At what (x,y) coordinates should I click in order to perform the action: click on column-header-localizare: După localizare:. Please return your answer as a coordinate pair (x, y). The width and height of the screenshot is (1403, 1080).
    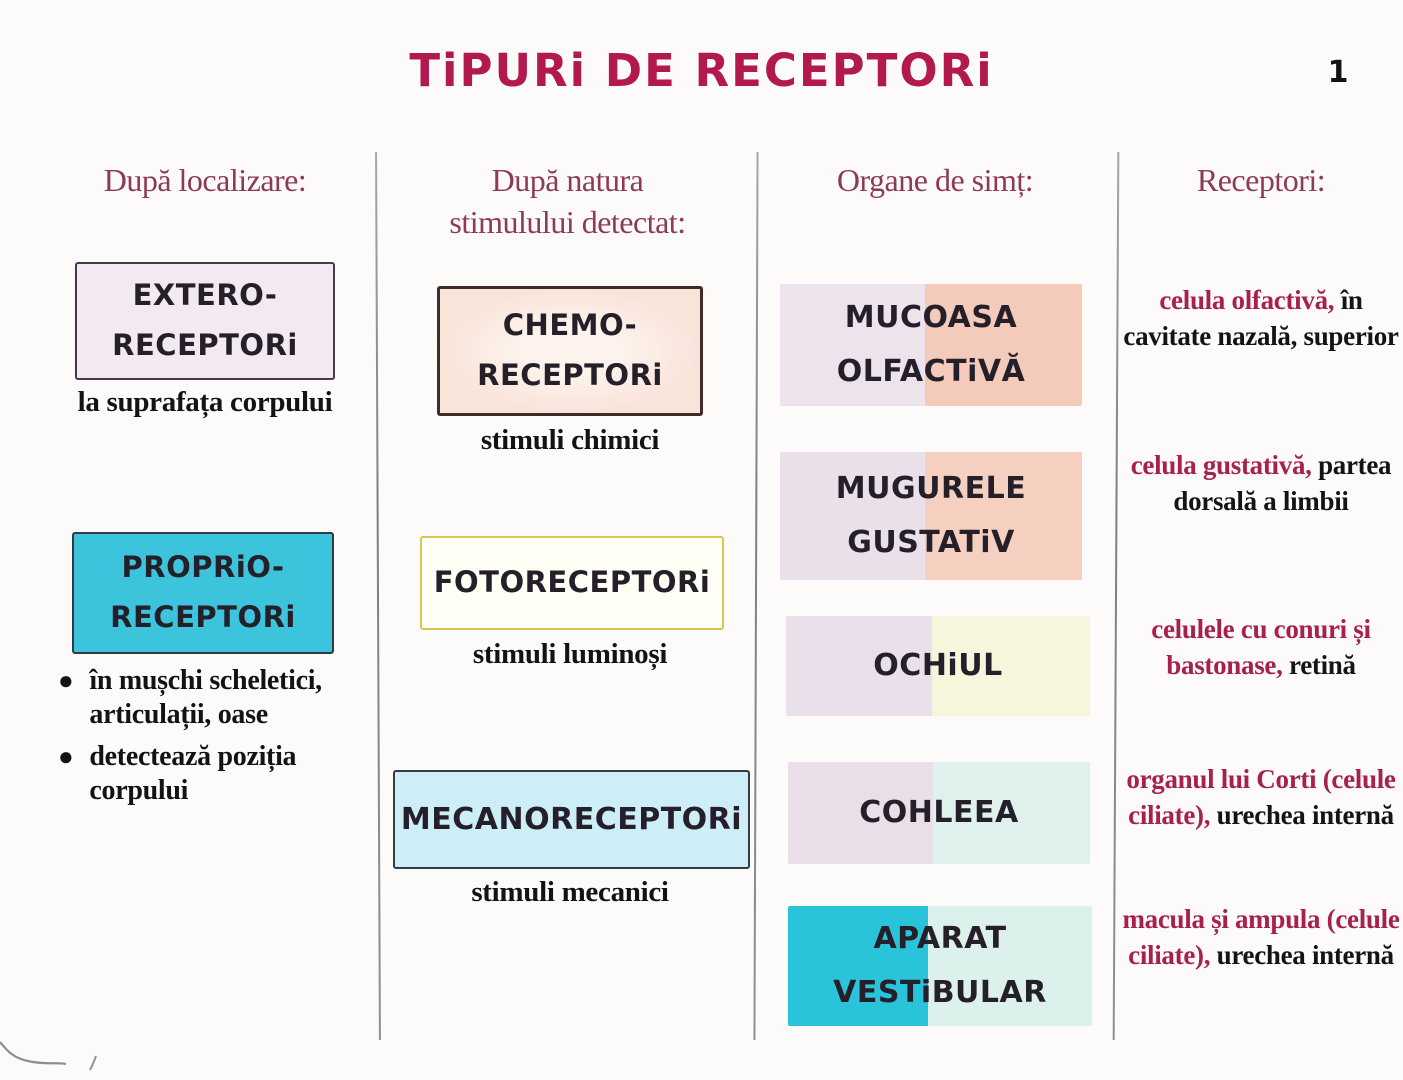
    Looking at the image, I should click on (205, 180).